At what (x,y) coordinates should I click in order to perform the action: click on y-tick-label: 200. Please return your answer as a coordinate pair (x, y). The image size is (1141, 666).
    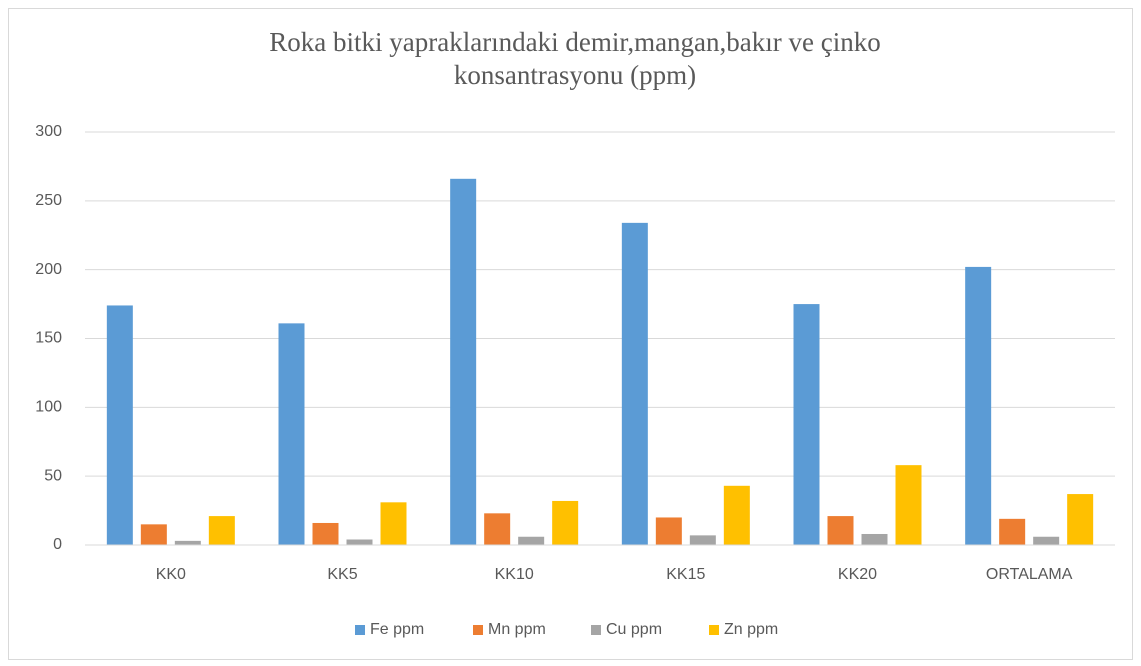
    Looking at the image, I should click on (48, 269).